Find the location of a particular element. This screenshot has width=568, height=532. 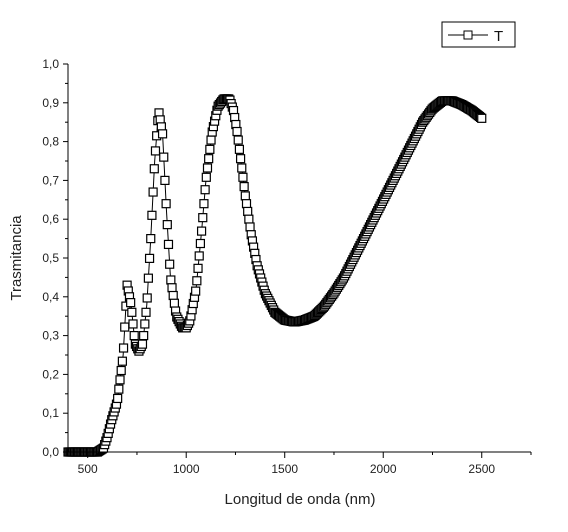

x-tick-label: 2000 is located at coordinates (383, 469).